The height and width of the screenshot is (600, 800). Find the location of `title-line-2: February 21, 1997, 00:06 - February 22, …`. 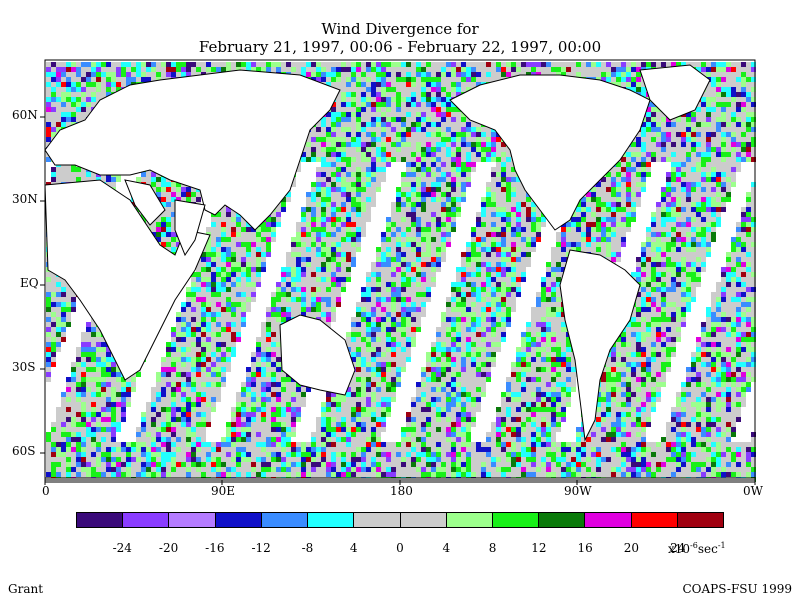

title-line-2: February 21, 1997, 00:06 - February 22, … is located at coordinates (400, 47).